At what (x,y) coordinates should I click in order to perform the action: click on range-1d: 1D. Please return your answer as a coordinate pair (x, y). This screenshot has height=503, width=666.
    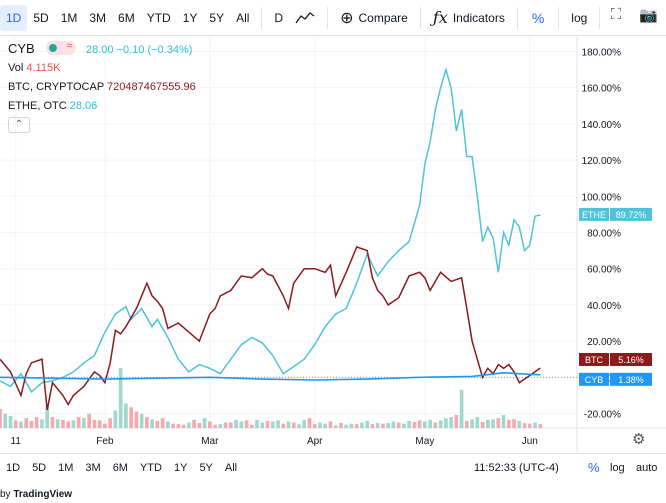
    Looking at the image, I should click on (13, 467).